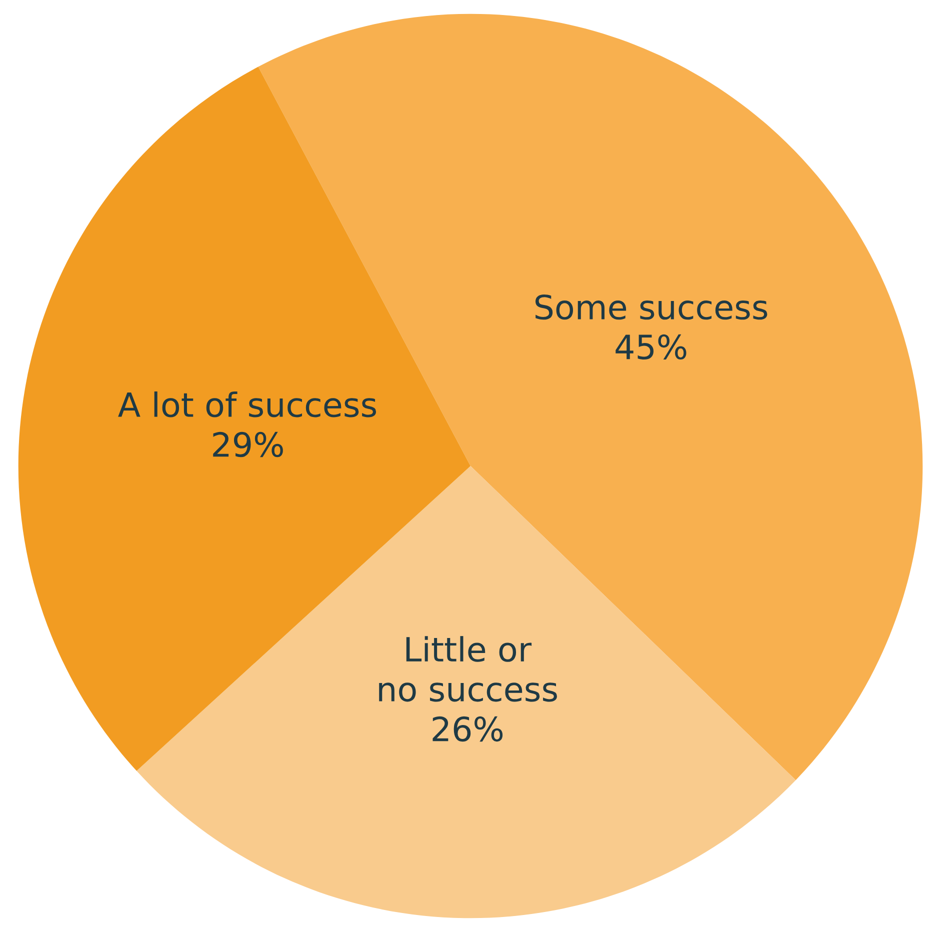  Describe the element at coordinates (651, 307) in the screenshot. I see `slice-label: Some success` at that location.